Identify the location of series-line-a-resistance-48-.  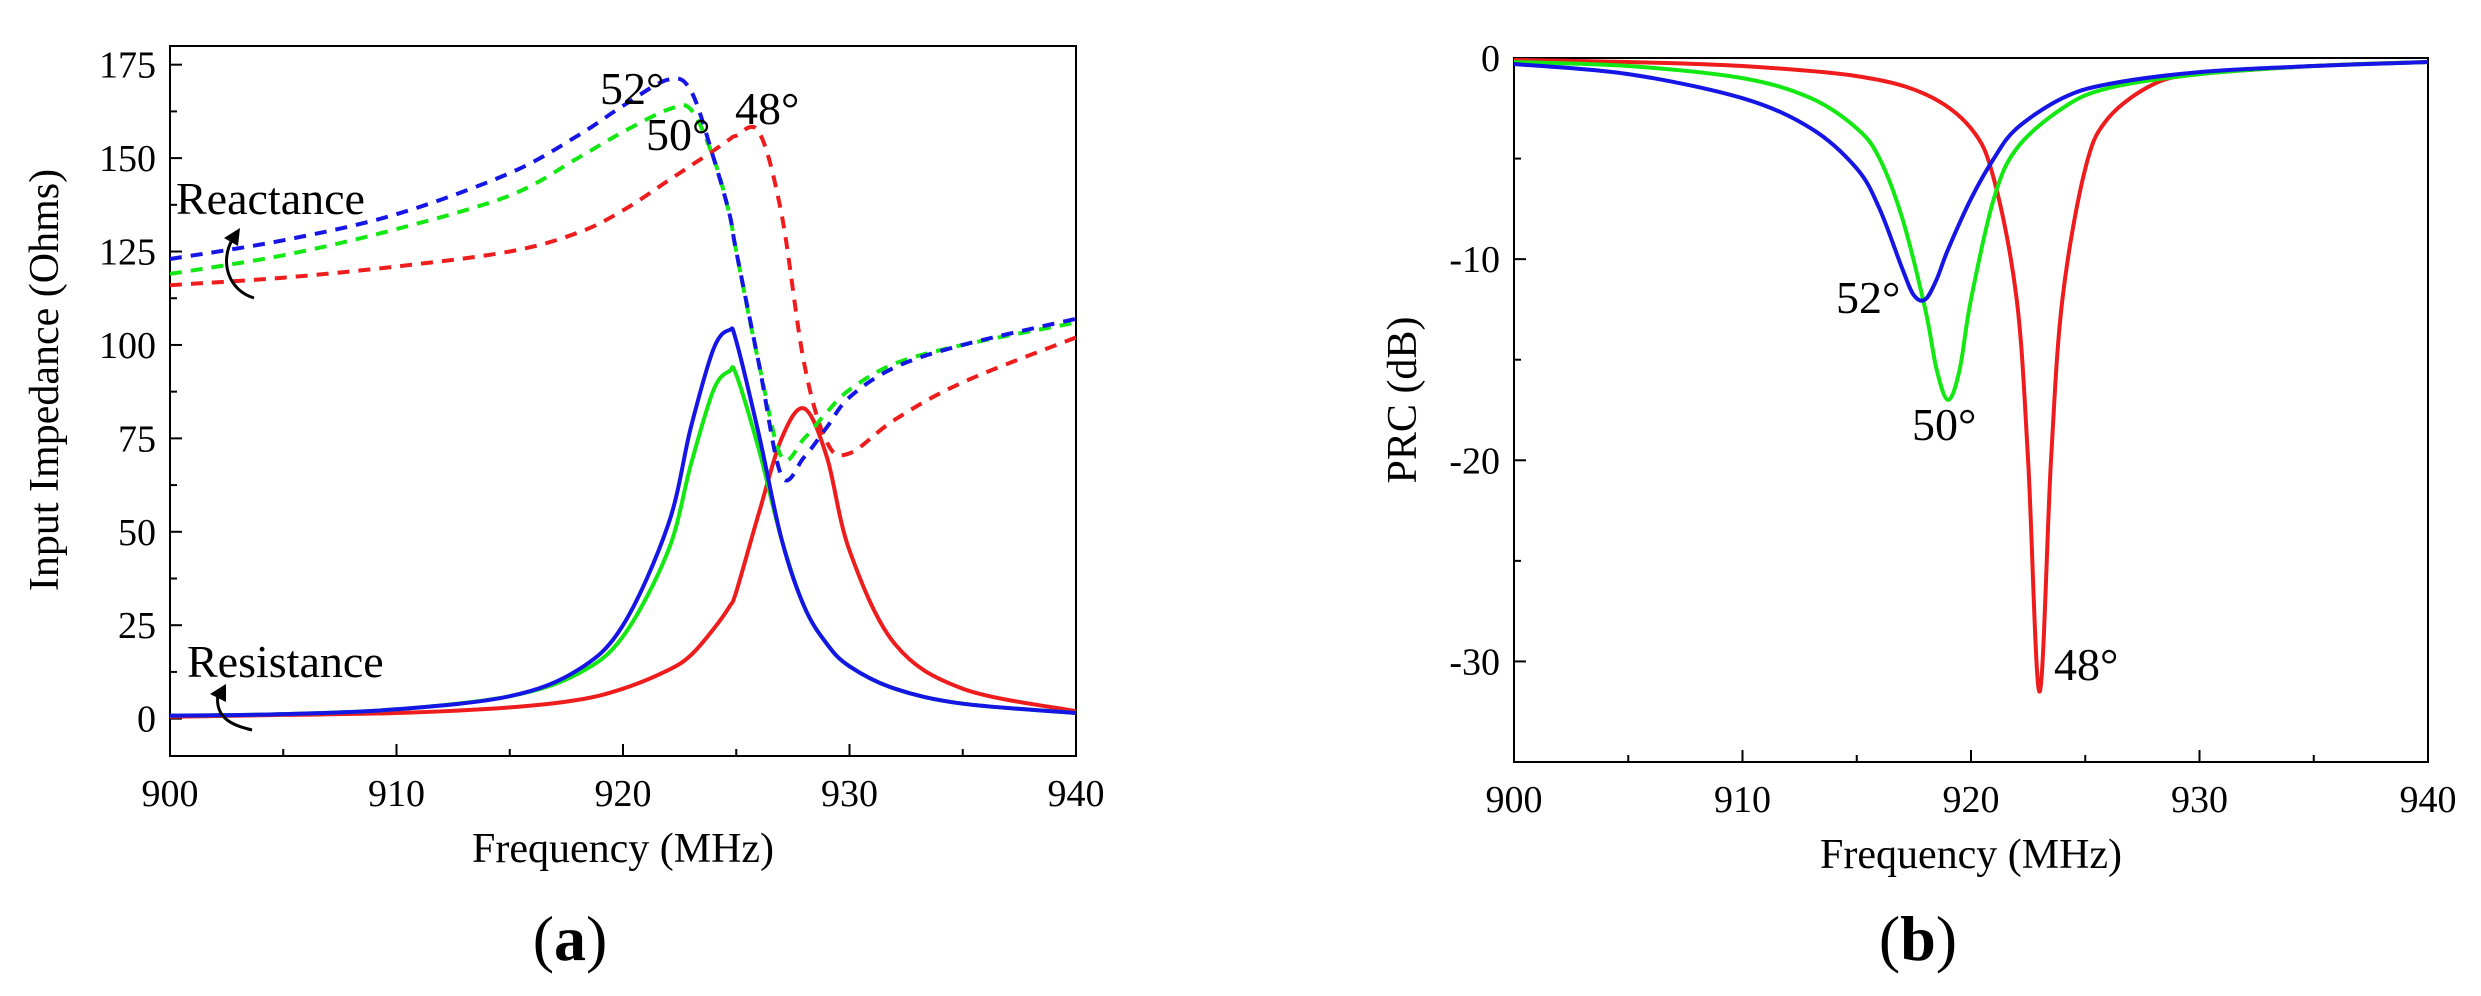
(623, 562).